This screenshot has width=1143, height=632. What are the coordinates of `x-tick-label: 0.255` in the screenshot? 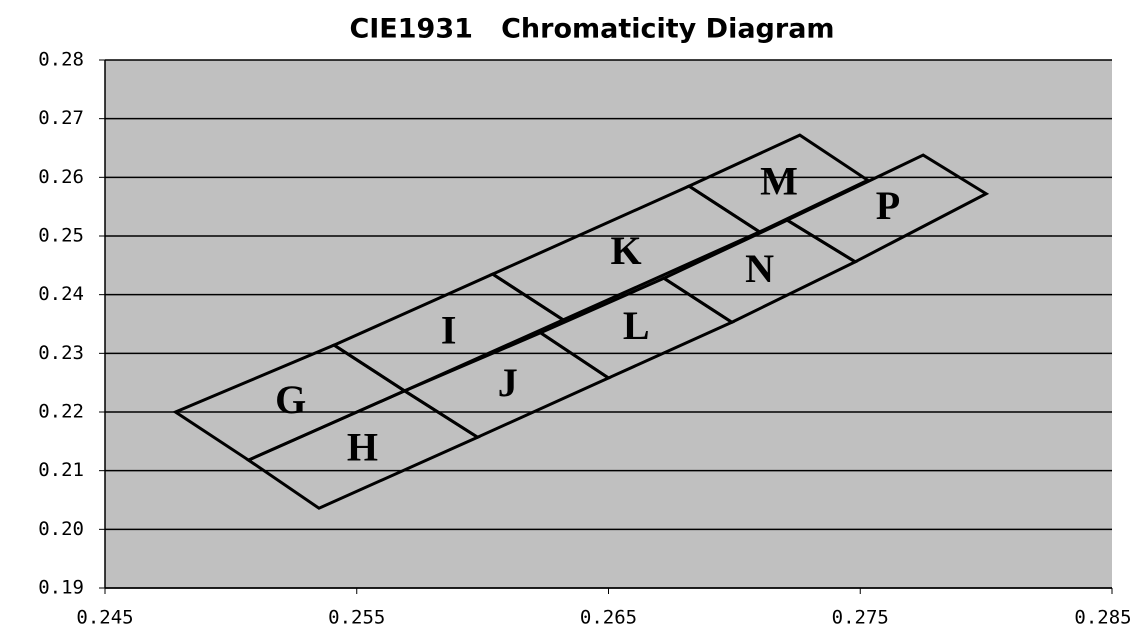 It's located at (356, 618).